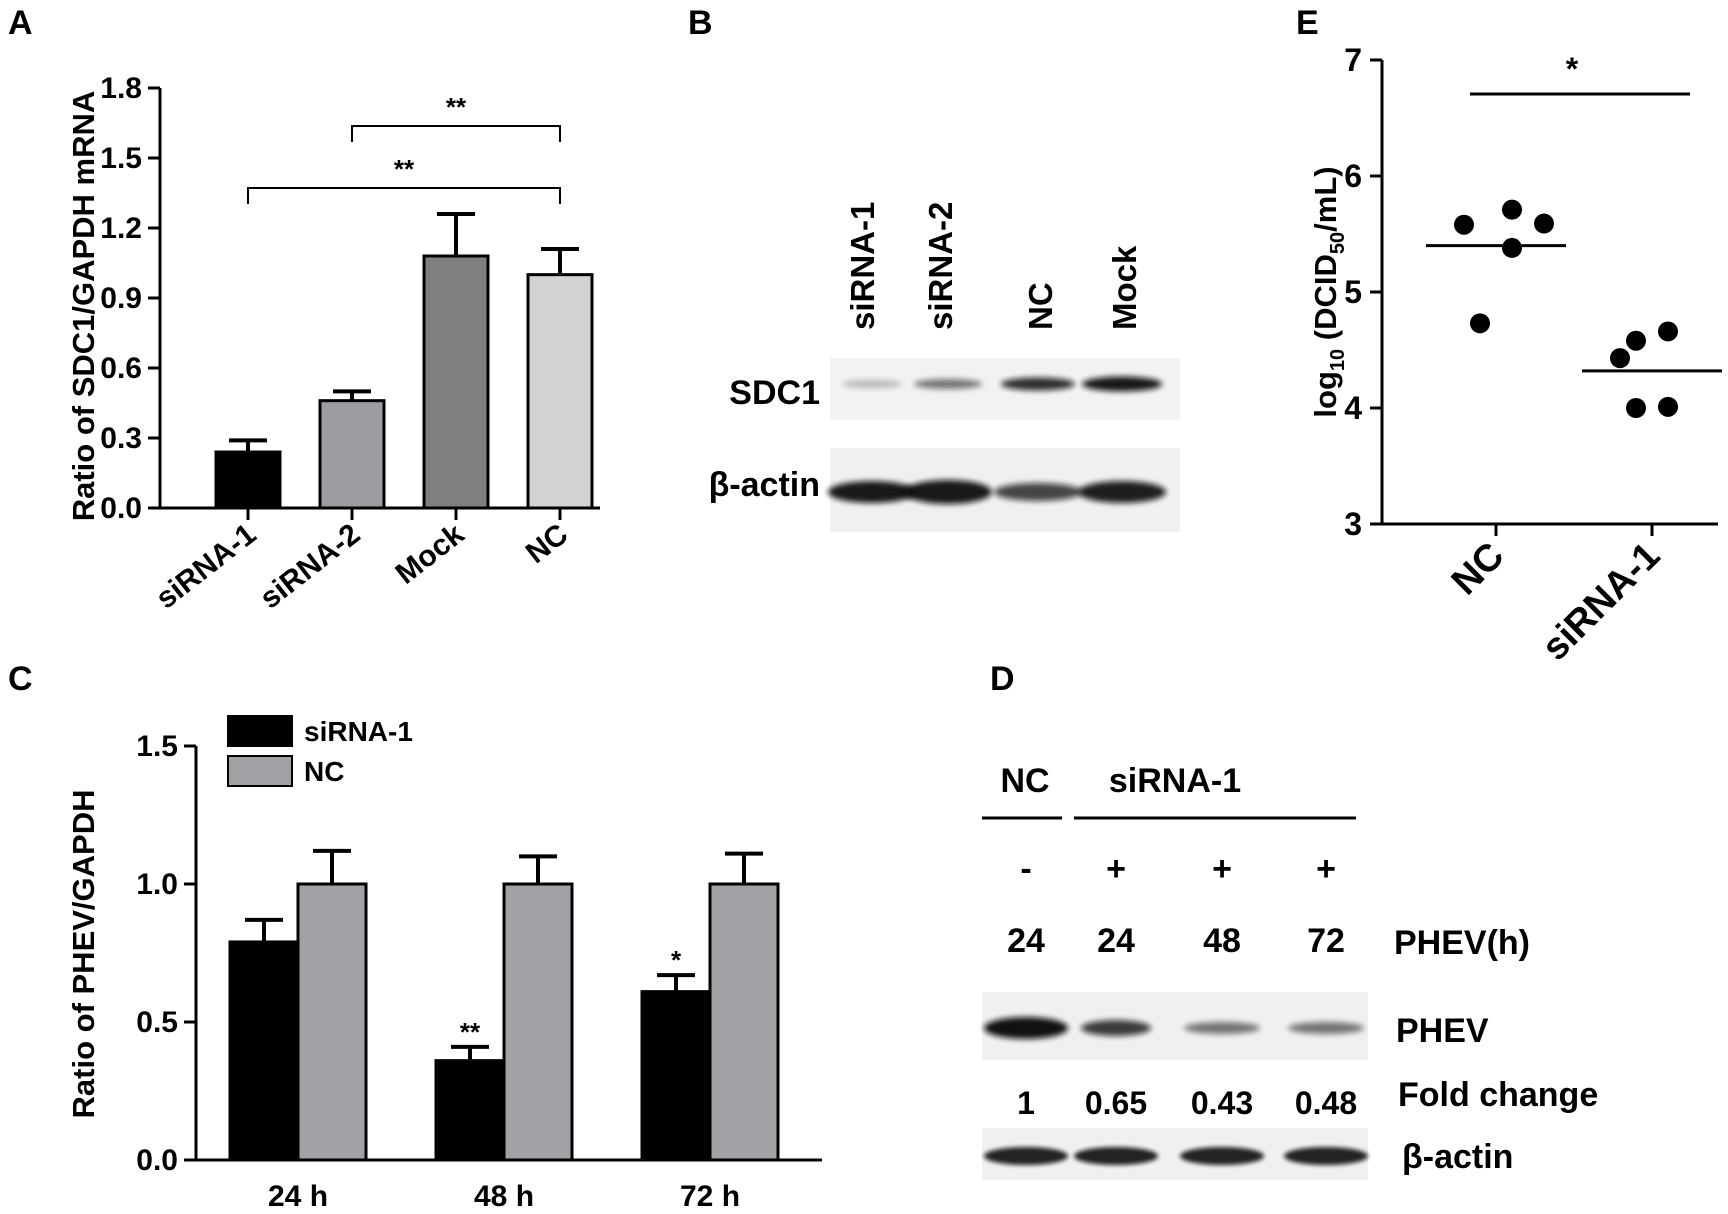 Image resolution: width=1728 pixels, height=1214 pixels. I want to click on blot-d-treat-1: +, so click(1116, 869).